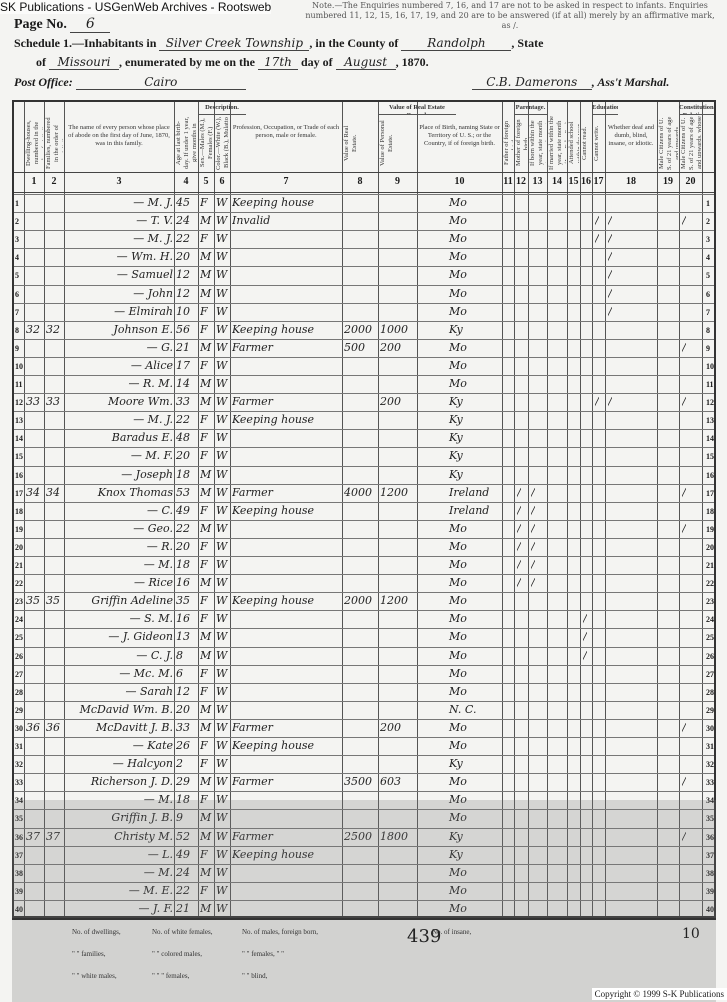  I want to click on footer-label: " " " females,, so click(171, 976).